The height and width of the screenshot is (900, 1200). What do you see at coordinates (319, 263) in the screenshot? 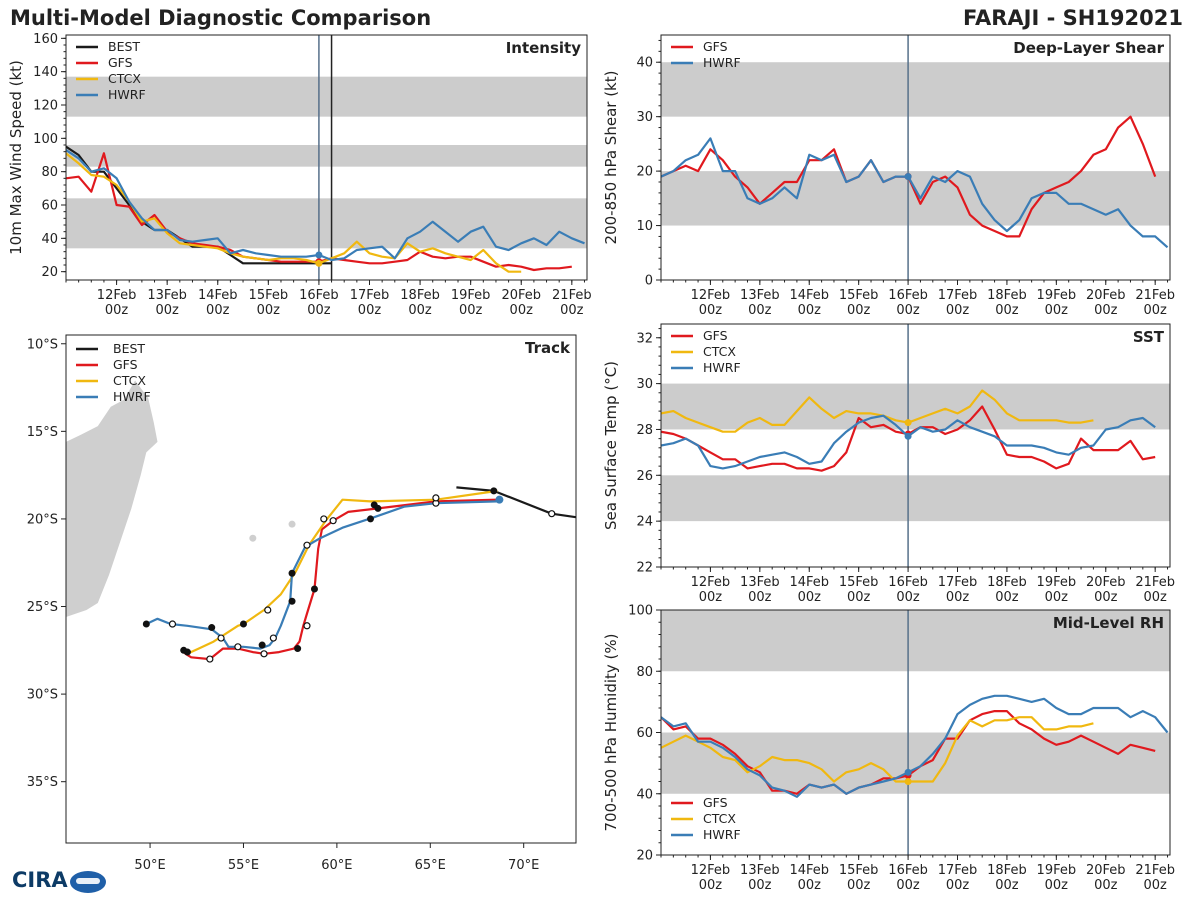
I see `current-dot-intensity-ctcx` at bounding box center [319, 263].